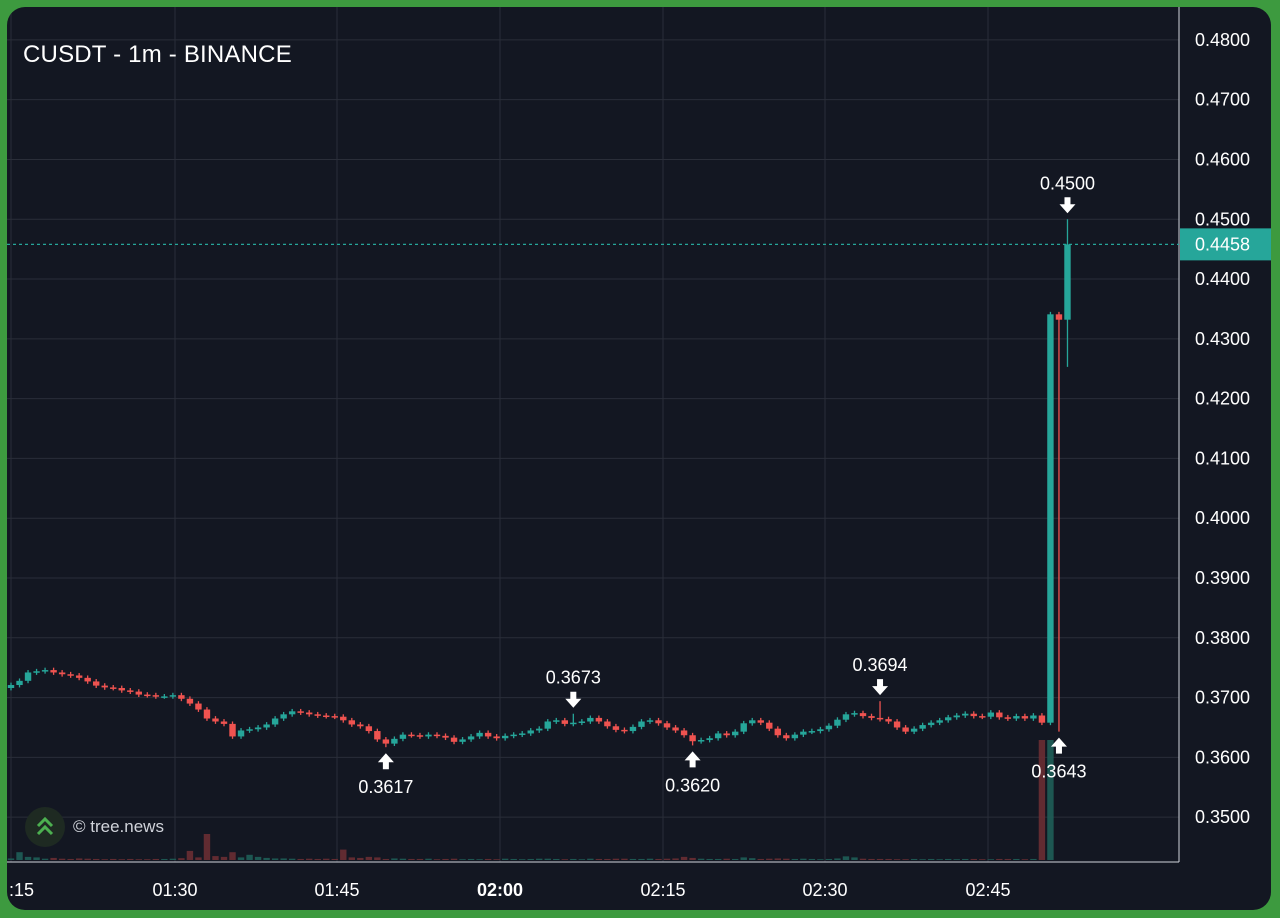 The height and width of the screenshot is (918, 1280). I want to click on y-tick-label: 0.3500, so click(1222, 817).